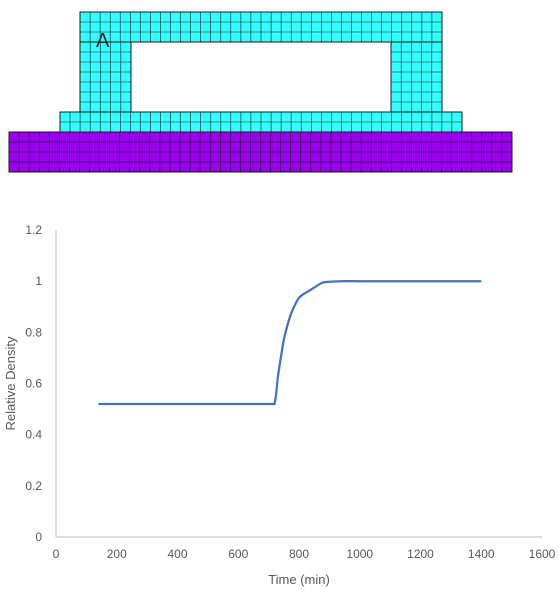 The image size is (559, 594). What do you see at coordinates (238, 554) in the screenshot?
I see `x-tick-label: 600` at bounding box center [238, 554].